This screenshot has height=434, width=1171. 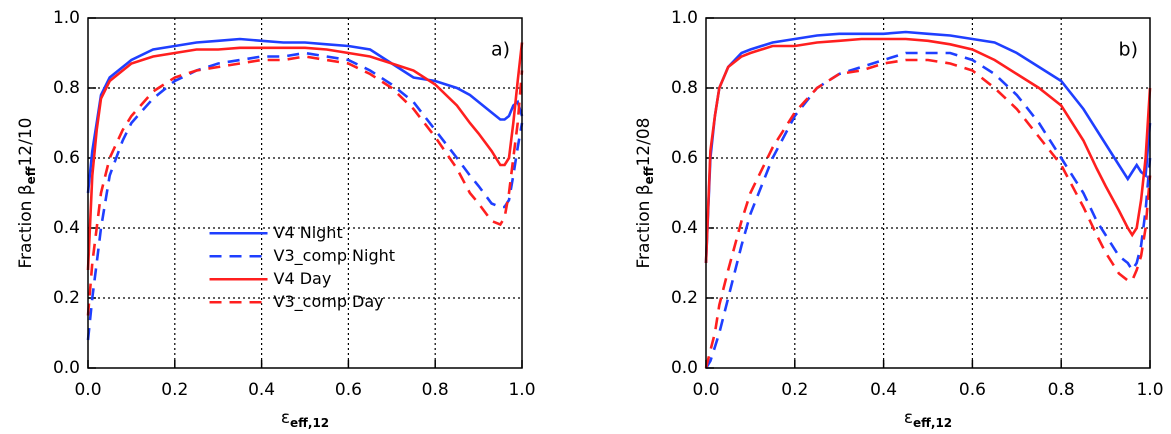 What do you see at coordinates (329, 302) in the screenshot?
I see `legend-label: V3_comp Day` at bounding box center [329, 302].